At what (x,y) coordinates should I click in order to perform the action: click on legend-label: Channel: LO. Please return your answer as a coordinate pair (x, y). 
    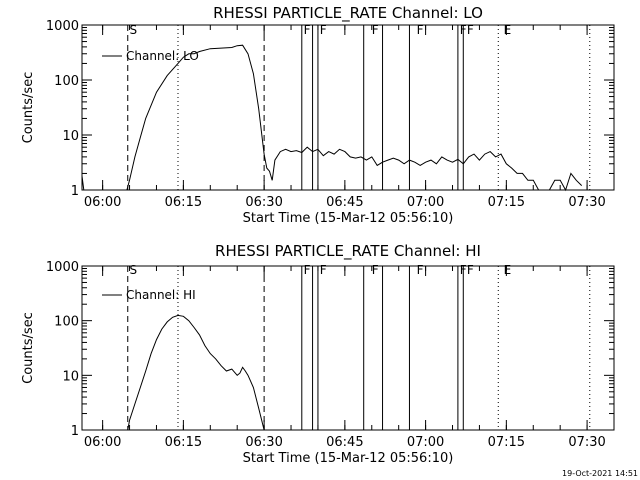
    Looking at the image, I should click on (162, 56).